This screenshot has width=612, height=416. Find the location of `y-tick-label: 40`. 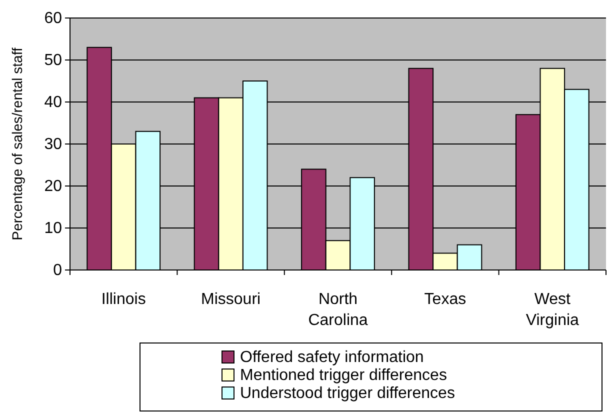

y-tick-label: 40 is located at coordinates (53, 103).